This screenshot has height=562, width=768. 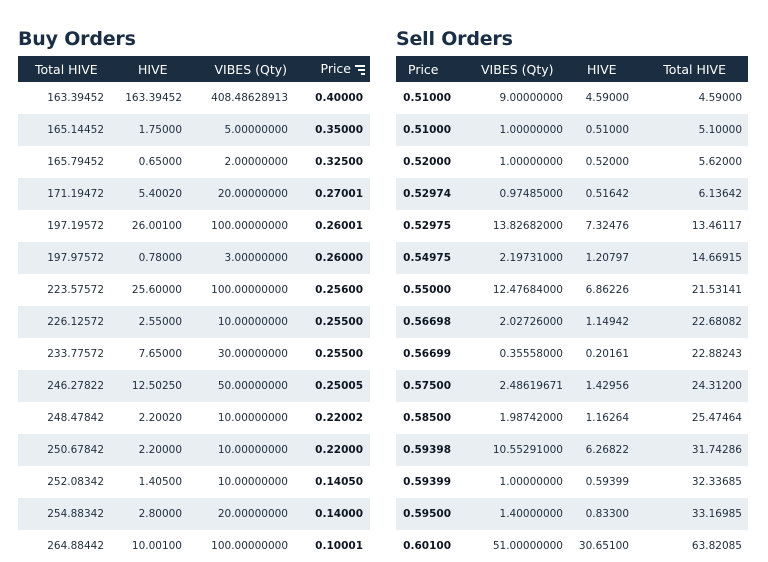 What do you see at coordinates (160, 194) in the screenshot?
I see `hive-cell: 5.40020` at bounding box center [160, 194].